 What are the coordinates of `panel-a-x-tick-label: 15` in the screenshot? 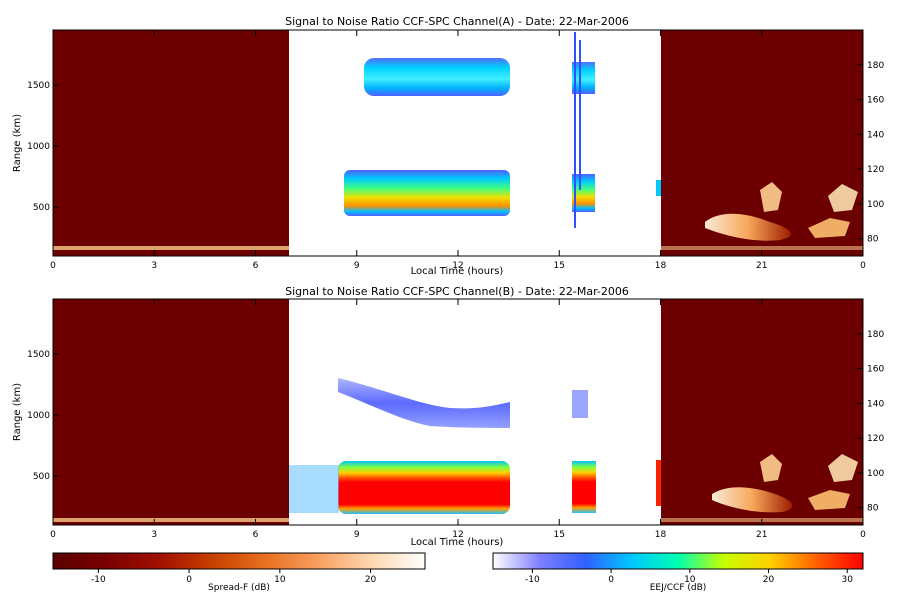 It's located at (559, 266).